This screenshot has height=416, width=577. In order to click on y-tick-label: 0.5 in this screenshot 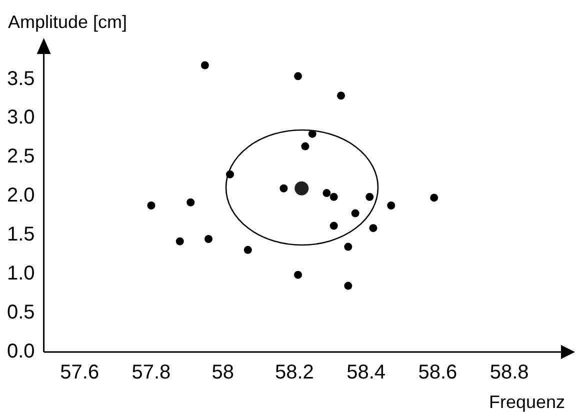, I will do `click(20, 313)`.